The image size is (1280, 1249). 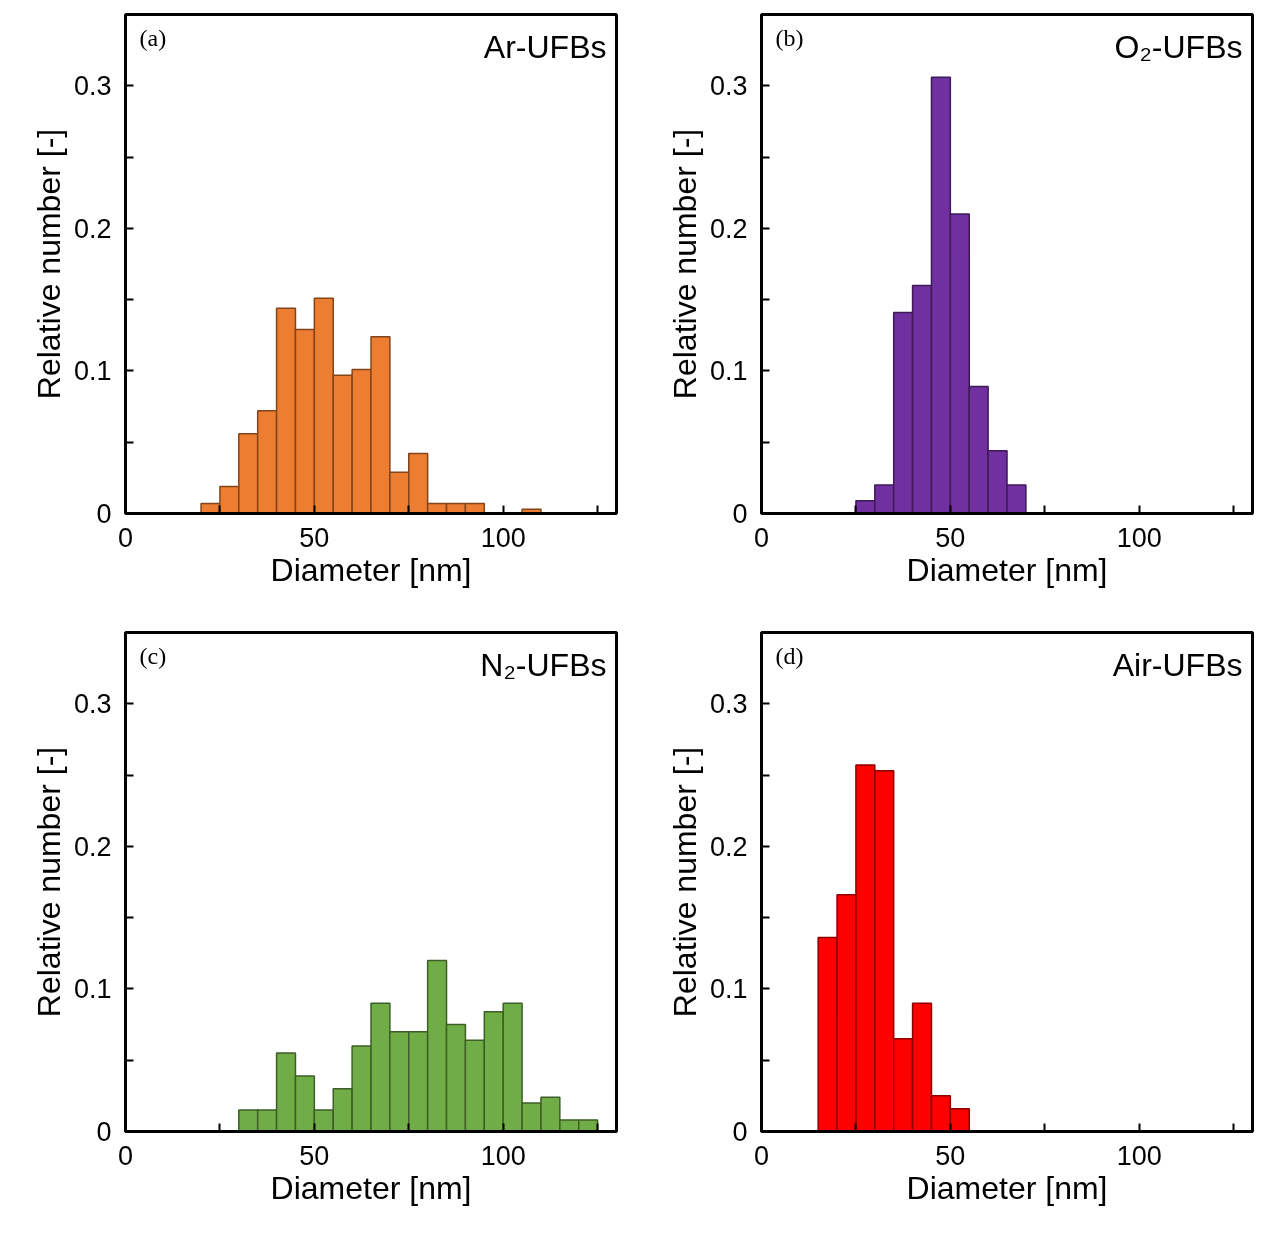 I want to click on annotation: (b), so click(x=789, y=37).